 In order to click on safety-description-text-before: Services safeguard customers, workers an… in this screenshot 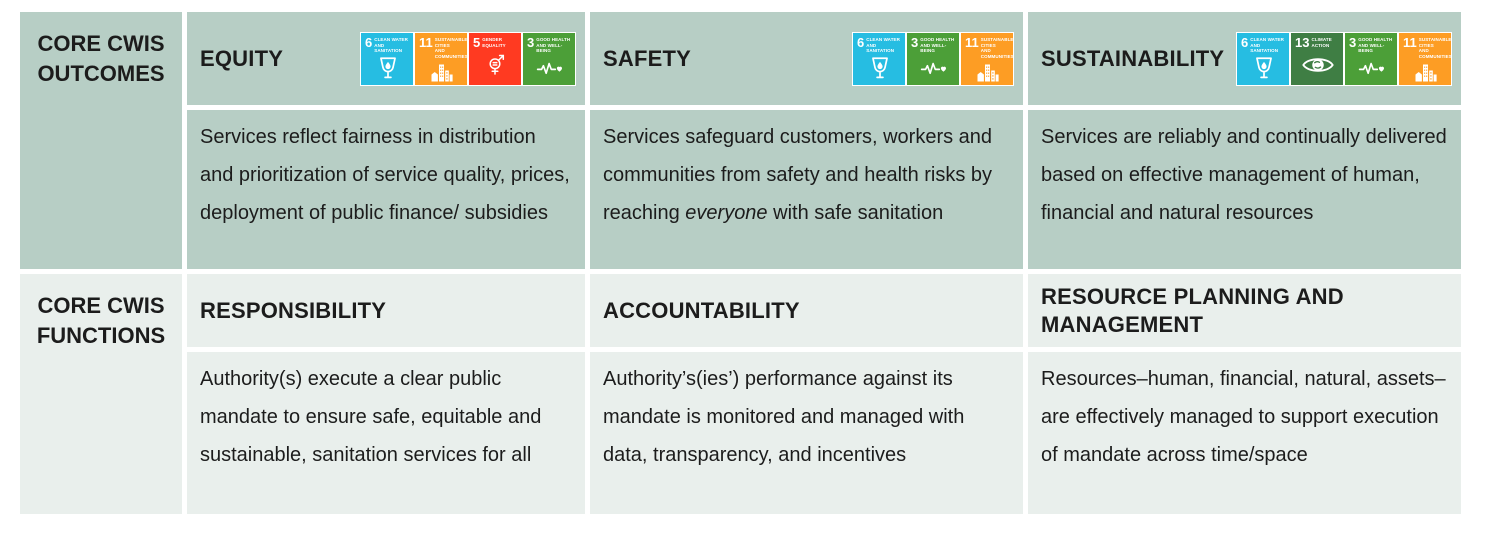, I will do `click(798, 175)`.